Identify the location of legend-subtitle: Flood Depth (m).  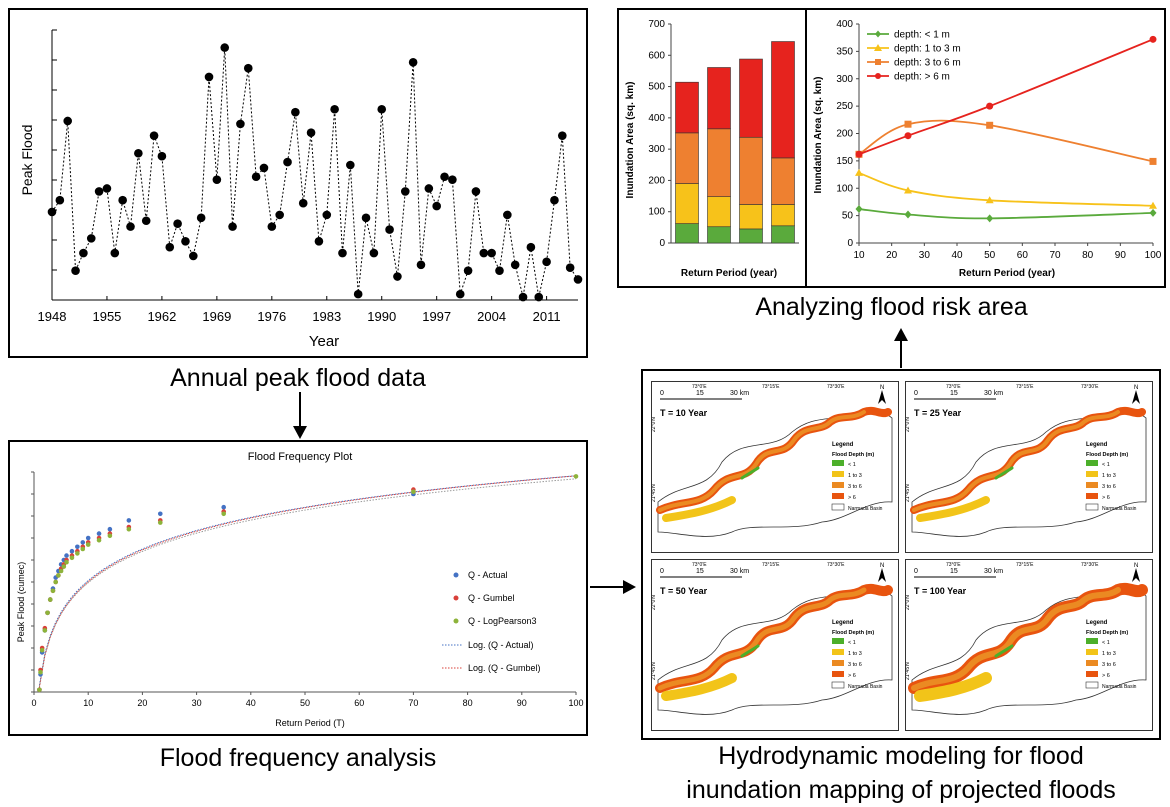
(1107, 633).